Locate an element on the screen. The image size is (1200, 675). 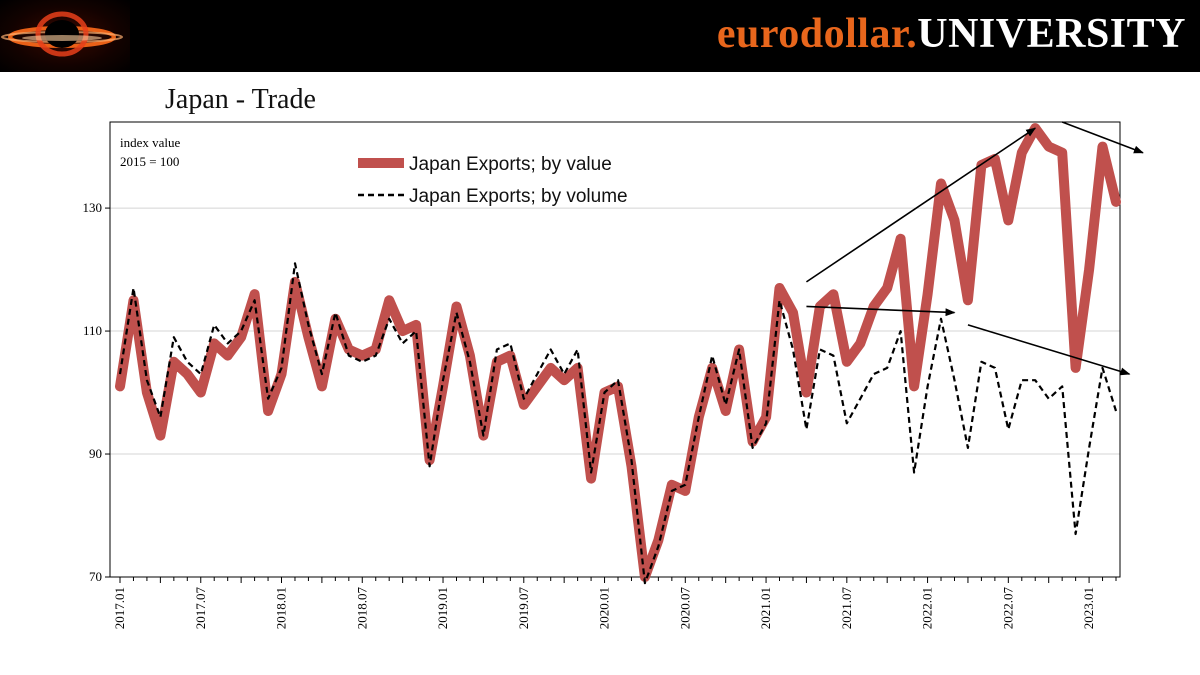
annotation-arrows is located at coordinates (974, 248).